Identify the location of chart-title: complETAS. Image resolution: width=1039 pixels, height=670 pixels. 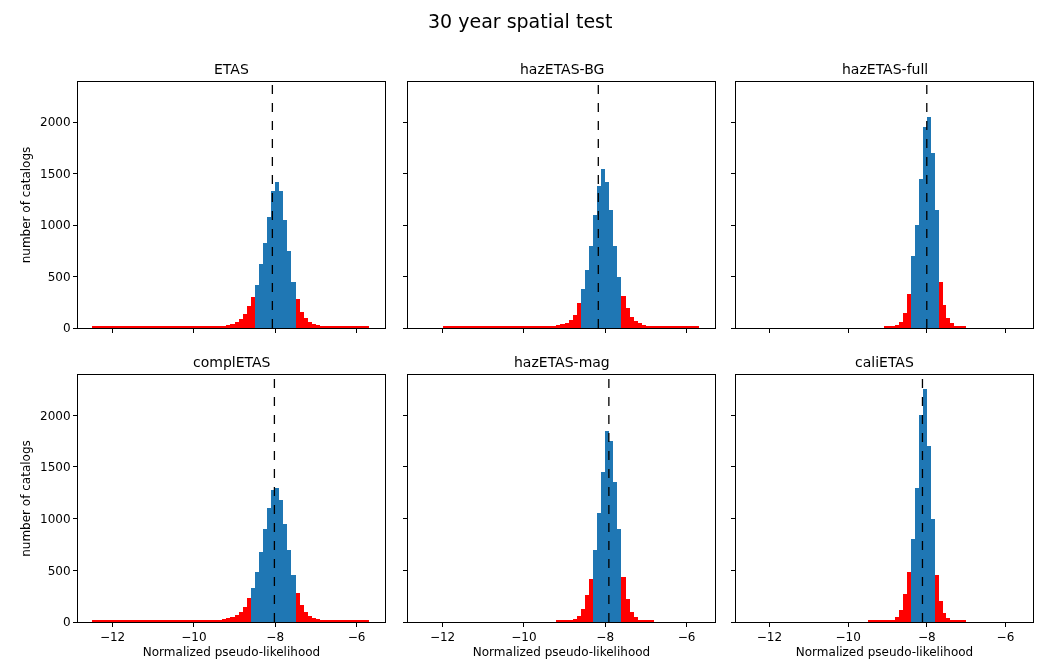
(232, 362).